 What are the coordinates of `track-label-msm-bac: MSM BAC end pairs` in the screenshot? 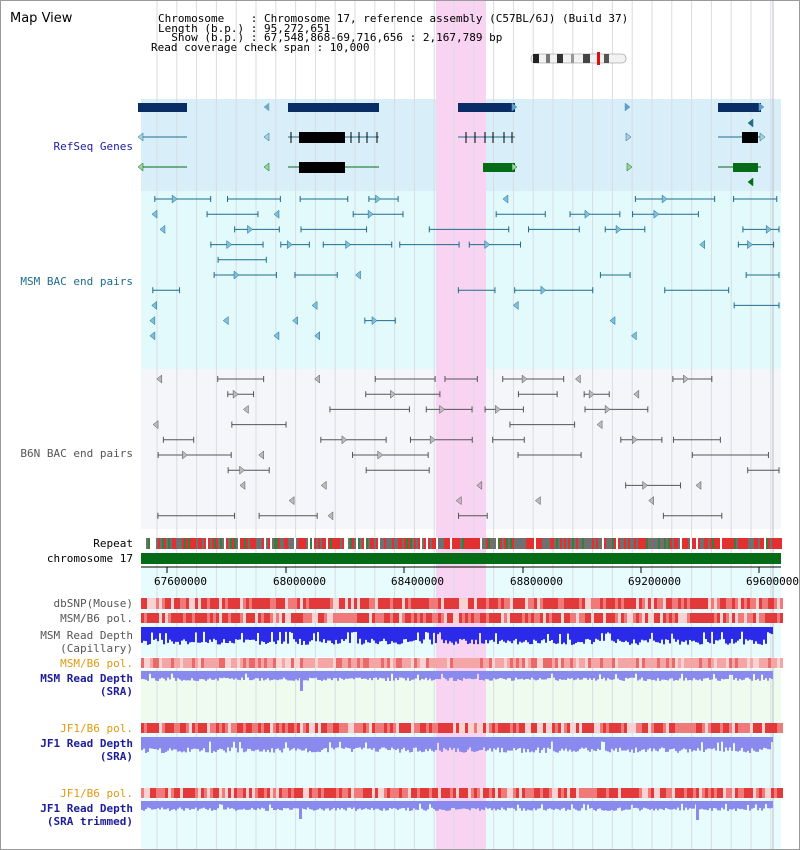 It's located at (76, 281).